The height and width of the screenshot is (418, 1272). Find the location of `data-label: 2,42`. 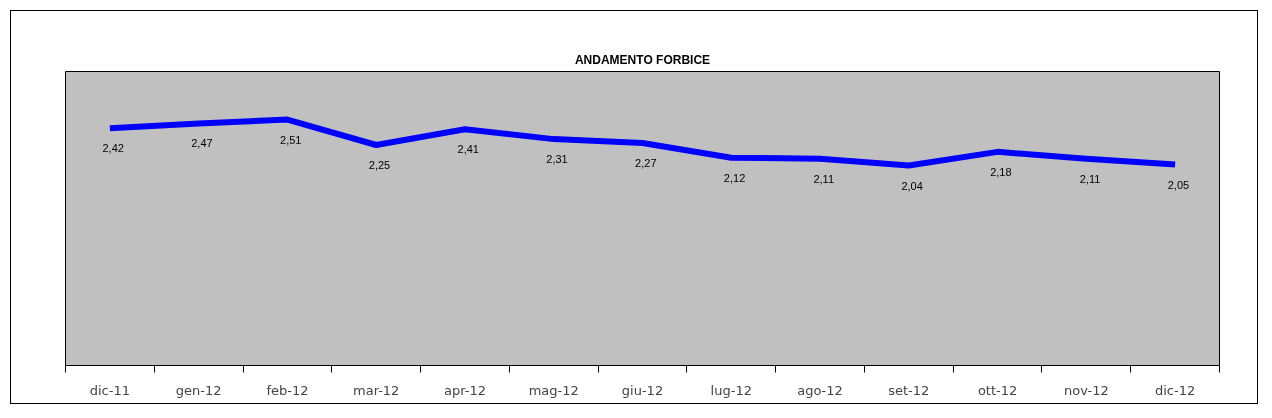

data-label: 2,42 is located at coordinates (113, 148).